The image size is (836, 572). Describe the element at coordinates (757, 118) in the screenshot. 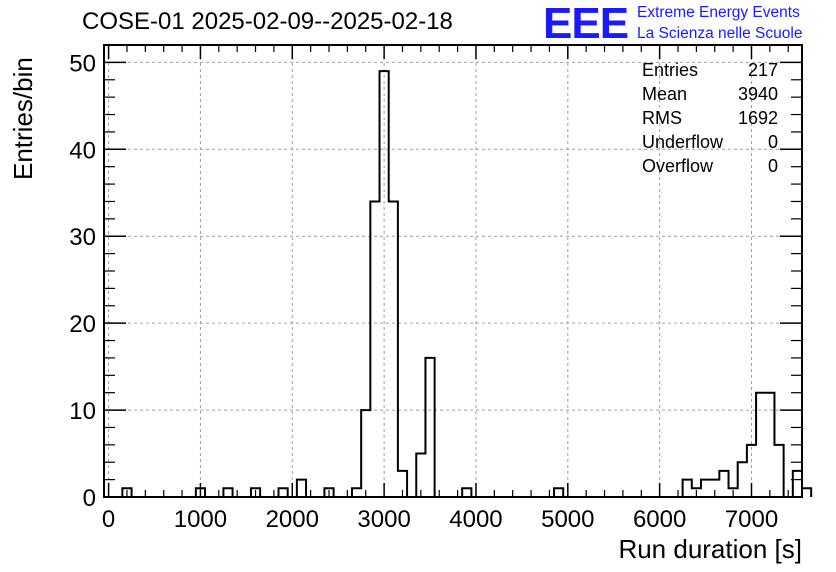

I see `stat-value: 1692` at that location.